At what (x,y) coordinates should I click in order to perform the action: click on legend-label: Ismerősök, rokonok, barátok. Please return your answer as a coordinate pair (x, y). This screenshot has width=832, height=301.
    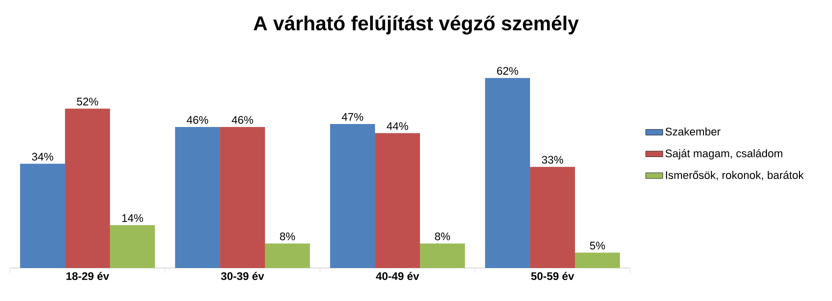
    Looking at the image, I should click on (735, 175).